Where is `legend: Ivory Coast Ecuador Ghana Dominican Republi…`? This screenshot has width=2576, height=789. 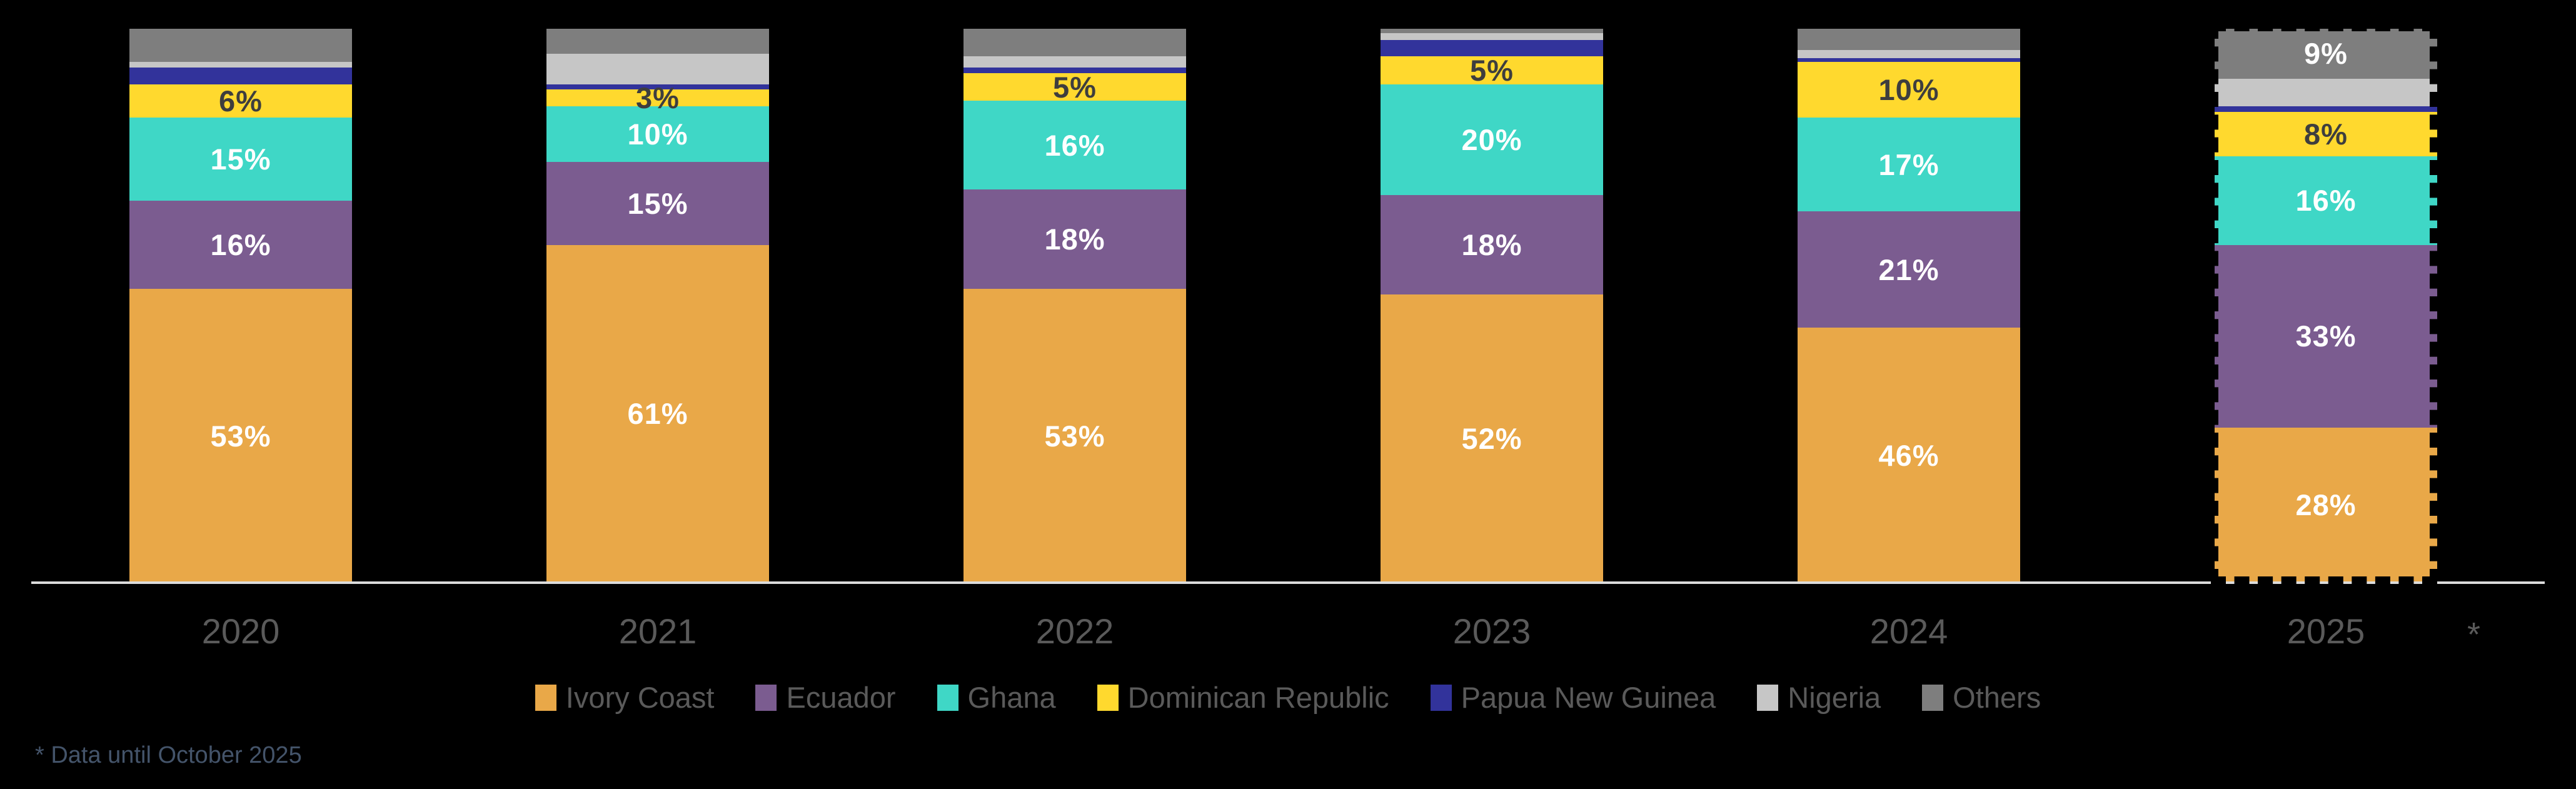
legend: Ivory Coast Ecuador Ghana Dominican Republi… is located at coordinates (1288, 697).